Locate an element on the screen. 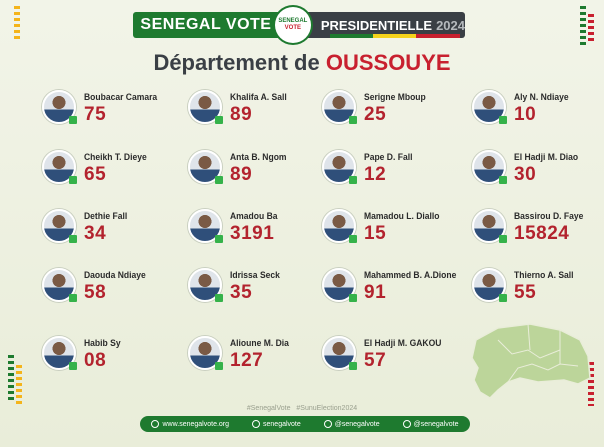 Image resolution: width=604 pixels, height=447 pixels. footer-website-text: www.senegalvote.org is located at coordinates (196, 424).